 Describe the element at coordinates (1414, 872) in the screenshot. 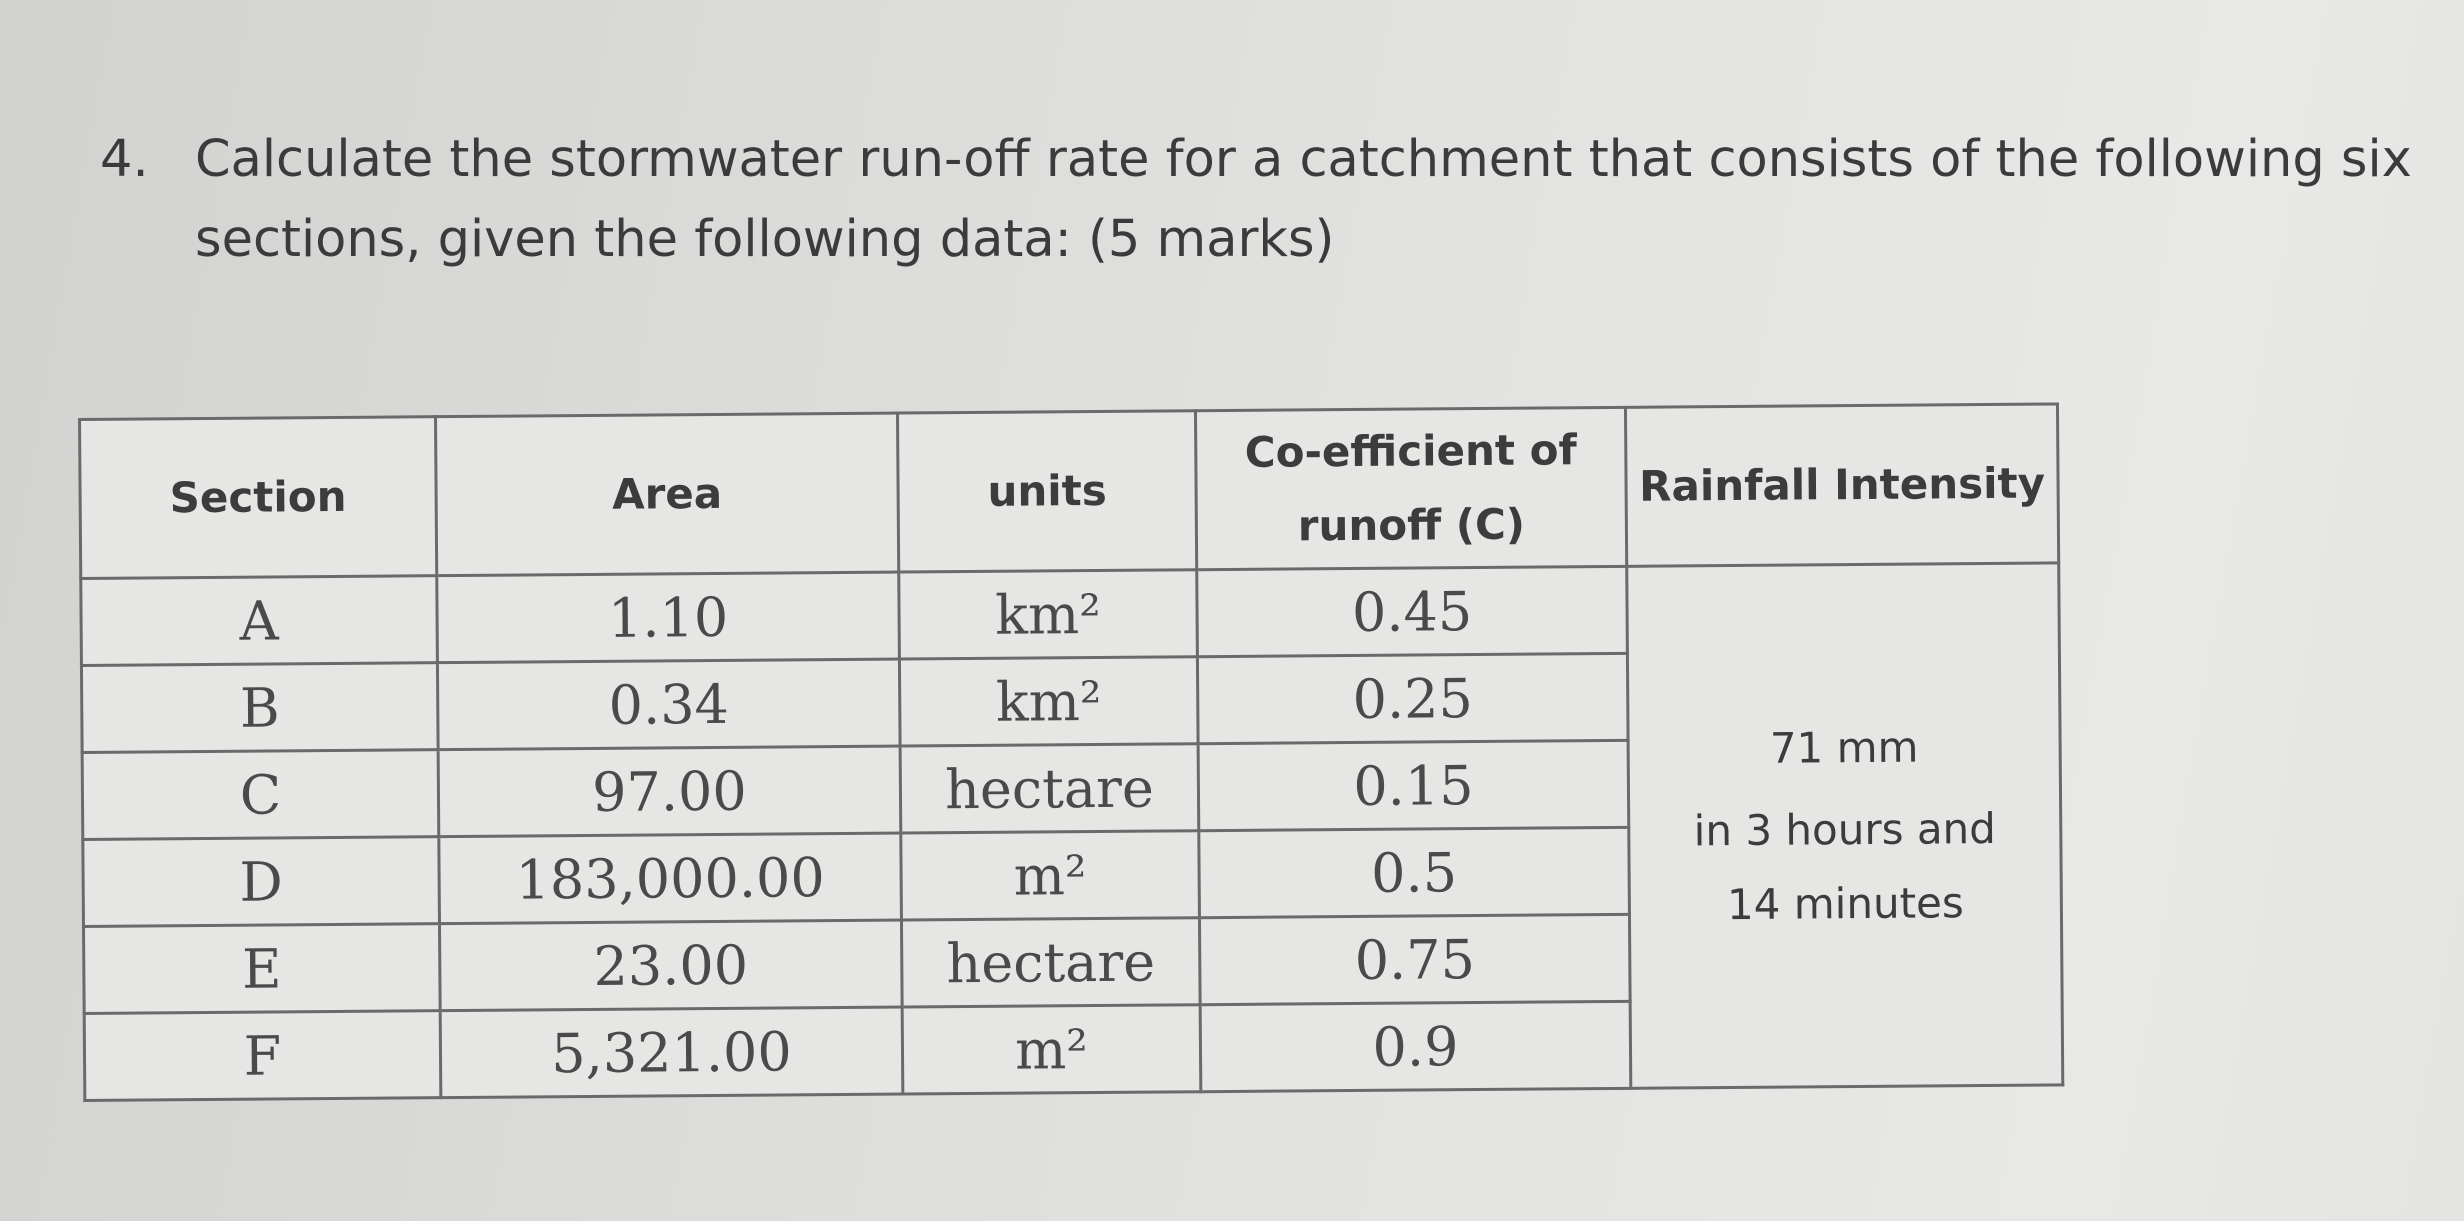

I see `cell-coefficient: 0.5` at that location.